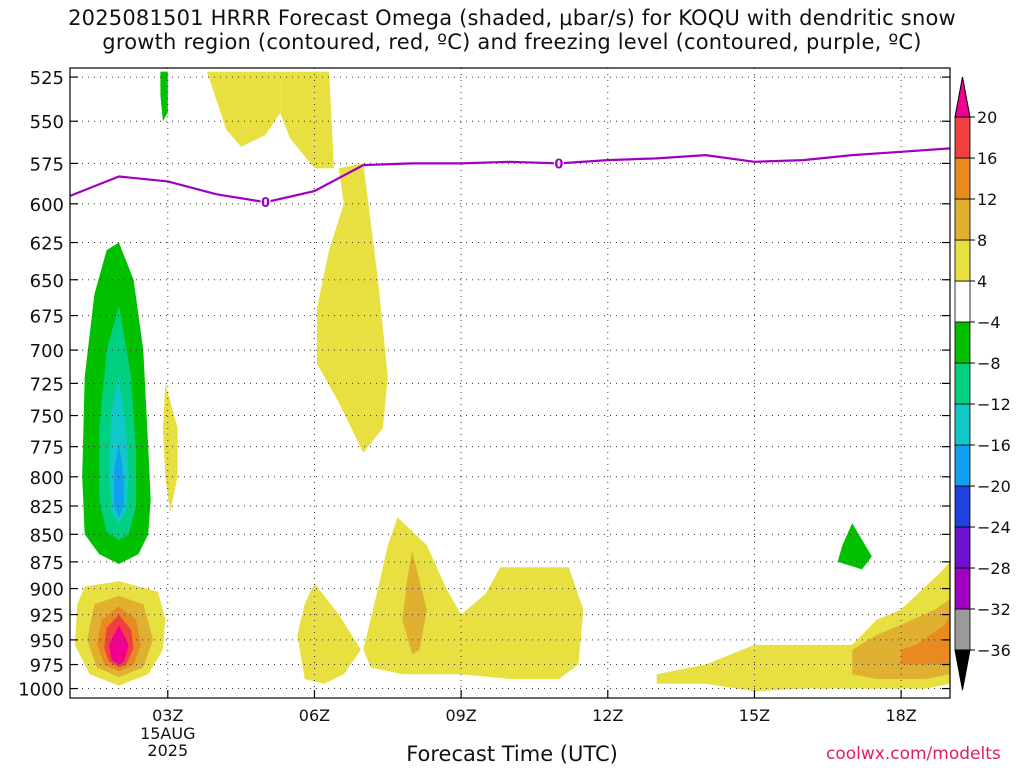 Image resolution: width=1024 pixels, height=768 pixels. What do you see at coordinates (994, 527) in the screenshot?
I see `colorbar-label-3: −24` at bounding box center [994, 527].